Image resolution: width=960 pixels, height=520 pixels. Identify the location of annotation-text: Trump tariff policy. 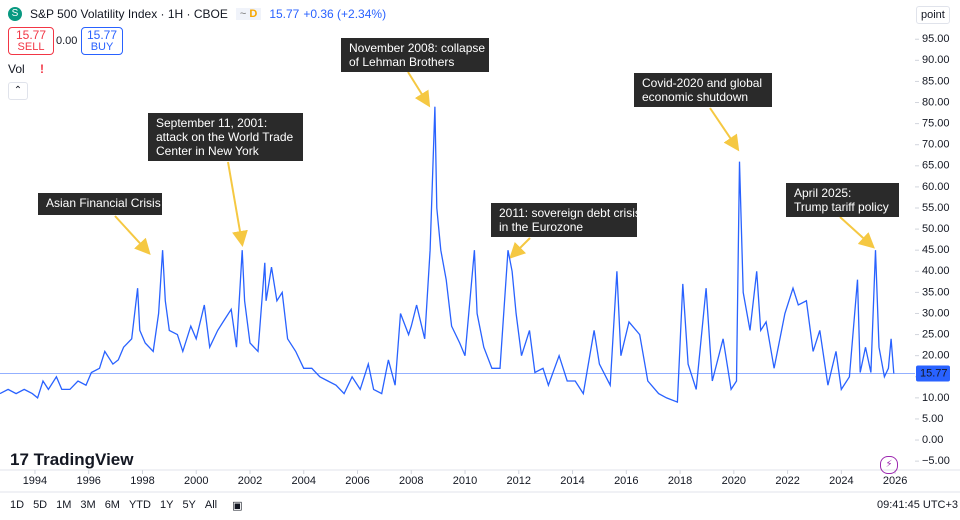
(841, 207).